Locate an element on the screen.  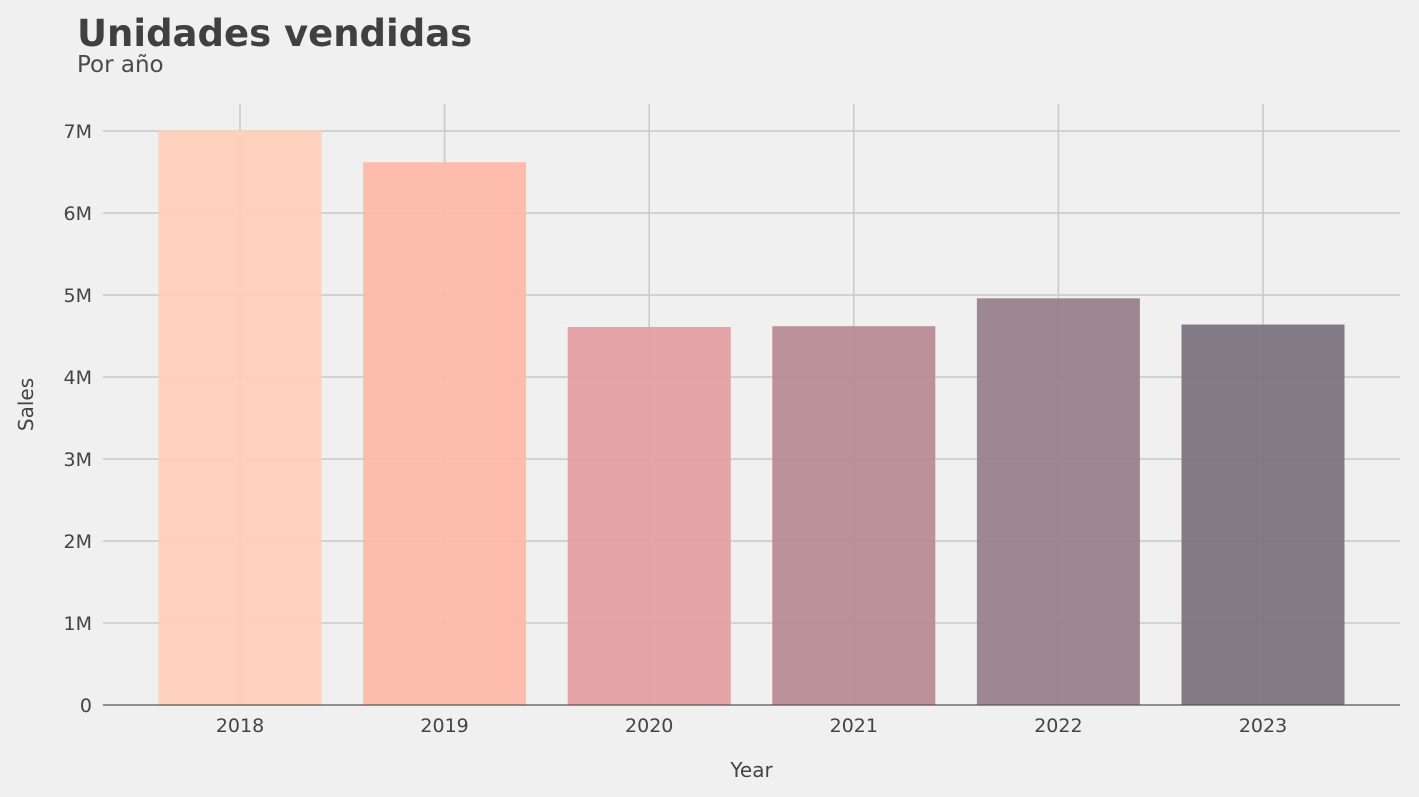
bar-2019 is located at coordinates (445, 434).